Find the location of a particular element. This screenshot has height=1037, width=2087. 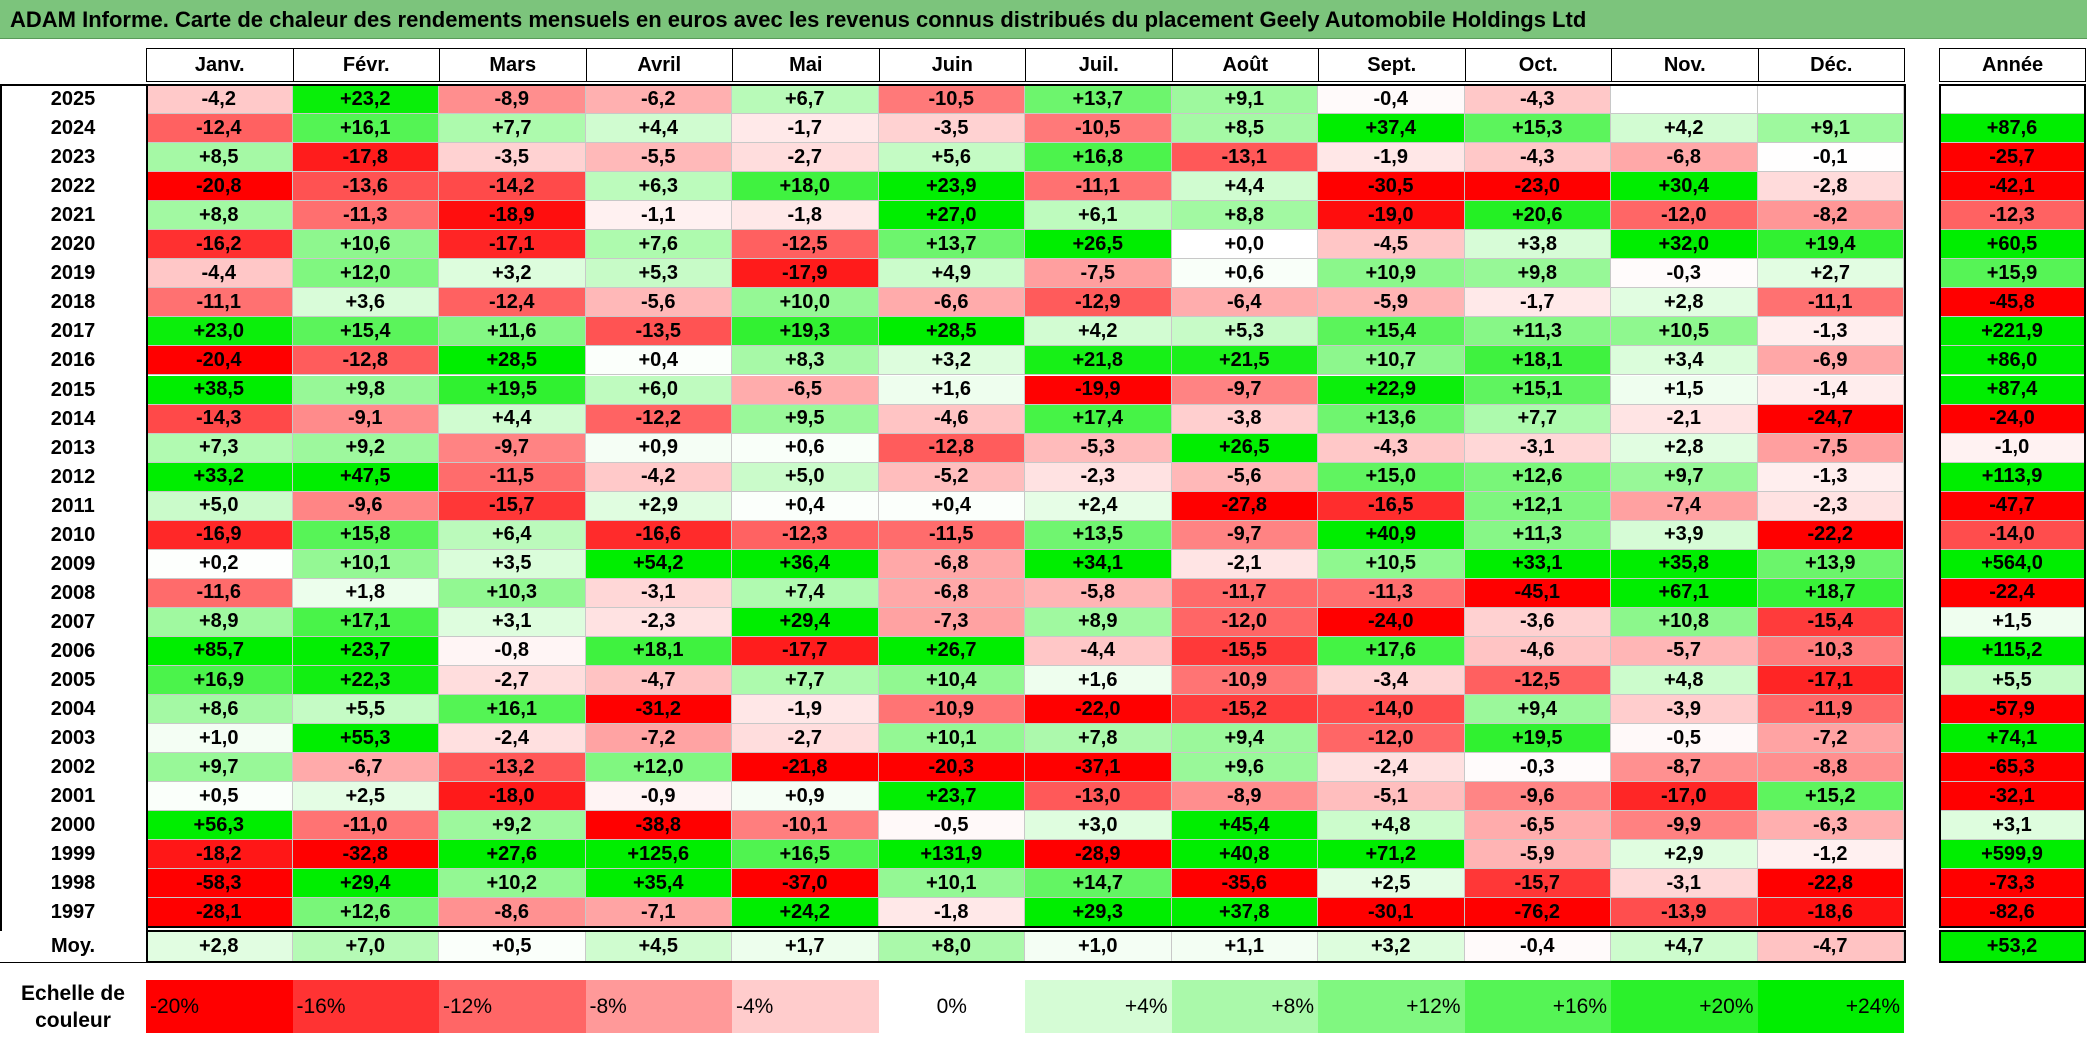

month-header: Oct. is located at coordinates (1538, 65).